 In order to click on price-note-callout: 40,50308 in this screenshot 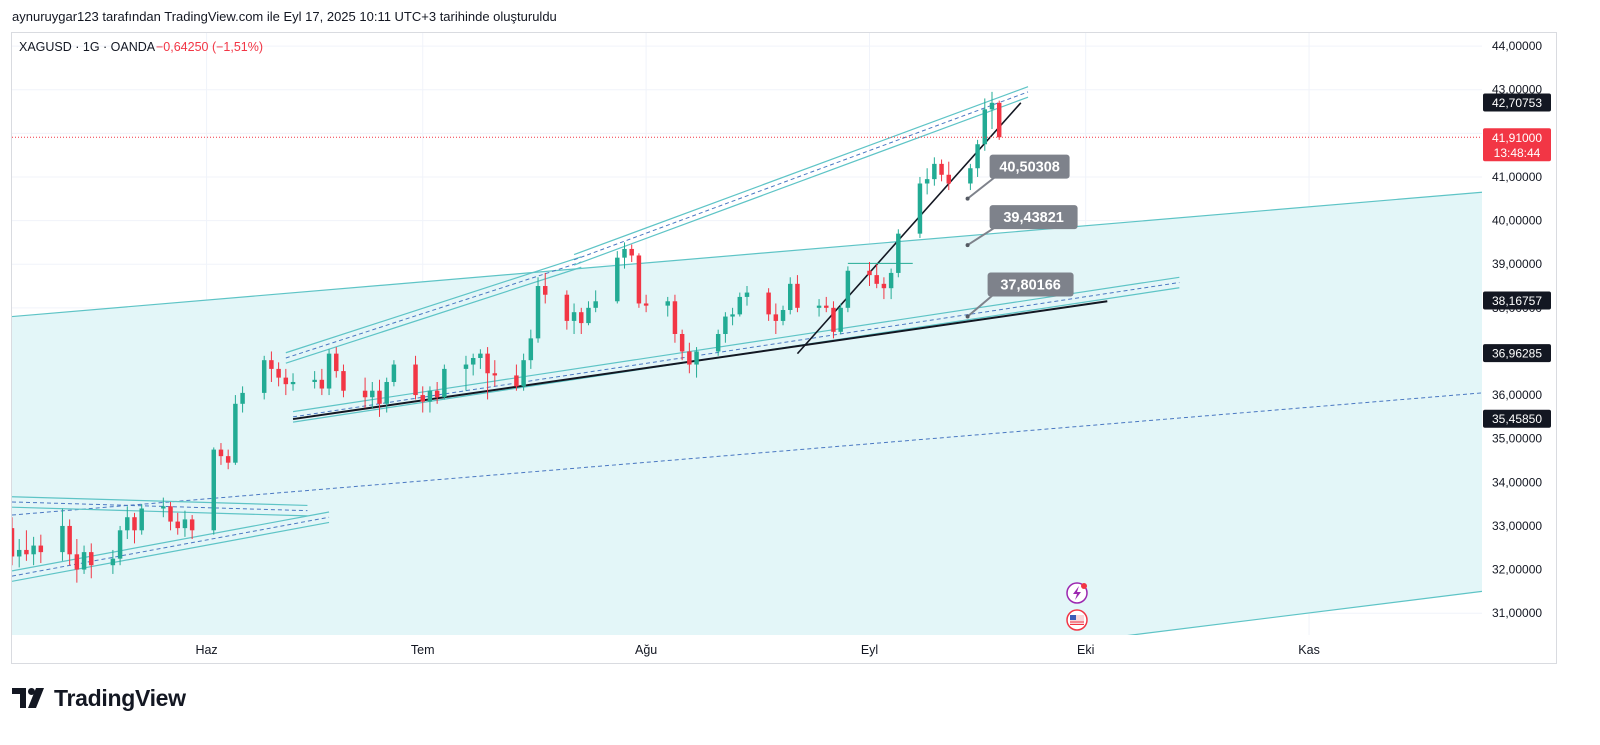, I will do `click(1017, 177)`.